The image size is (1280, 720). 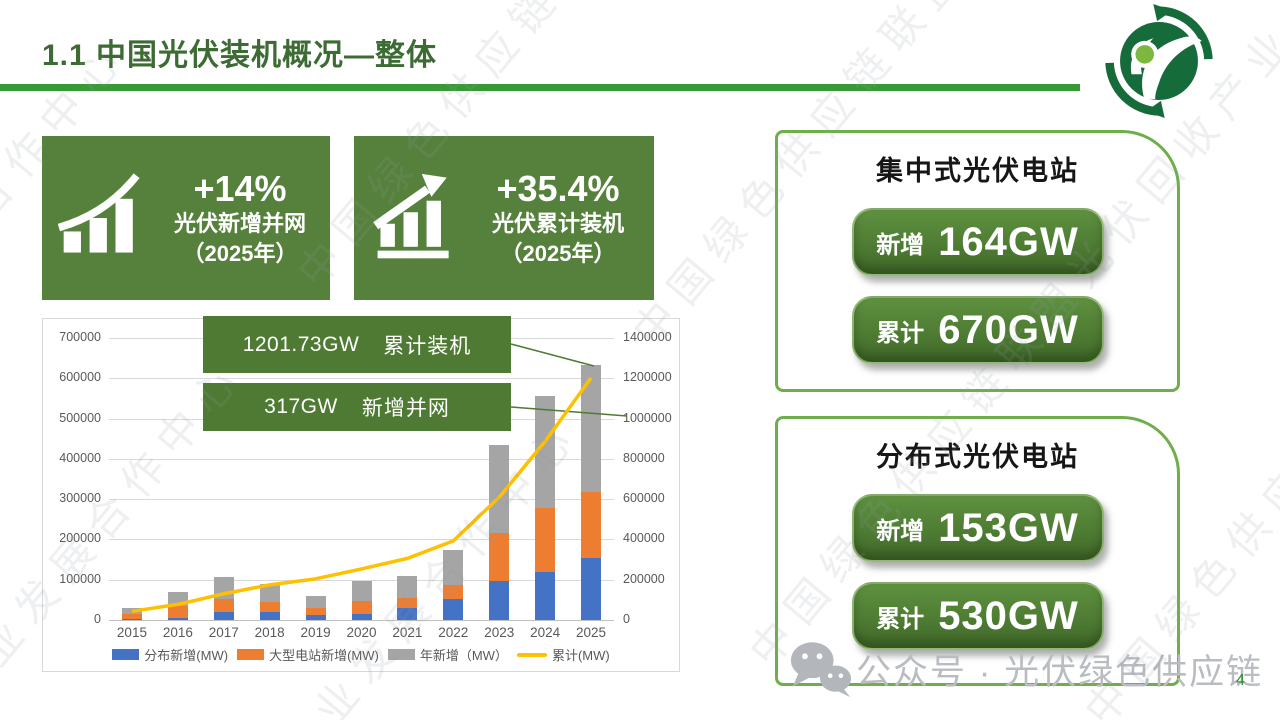 What do you see at coordinates (80, 337) in the screenshot?
I see `y-axis-label-left: 700000` at bounding box center [80, 337].